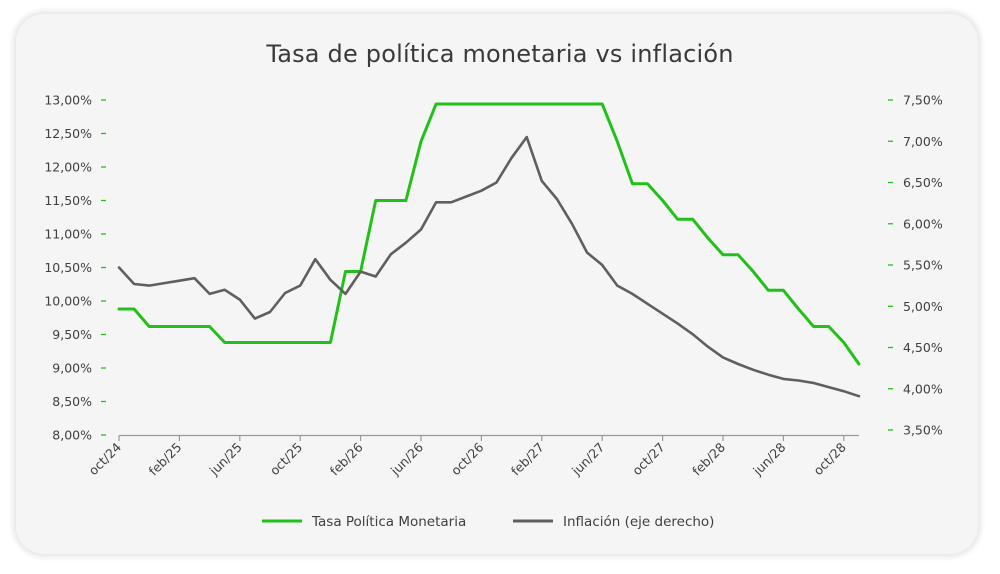 This screenshot has height=574, width=1000. What do you see at coordinates (923, 182) in the screenshot?
I see `right-tick-label: 6,50%` at bounding box center [923, 182].